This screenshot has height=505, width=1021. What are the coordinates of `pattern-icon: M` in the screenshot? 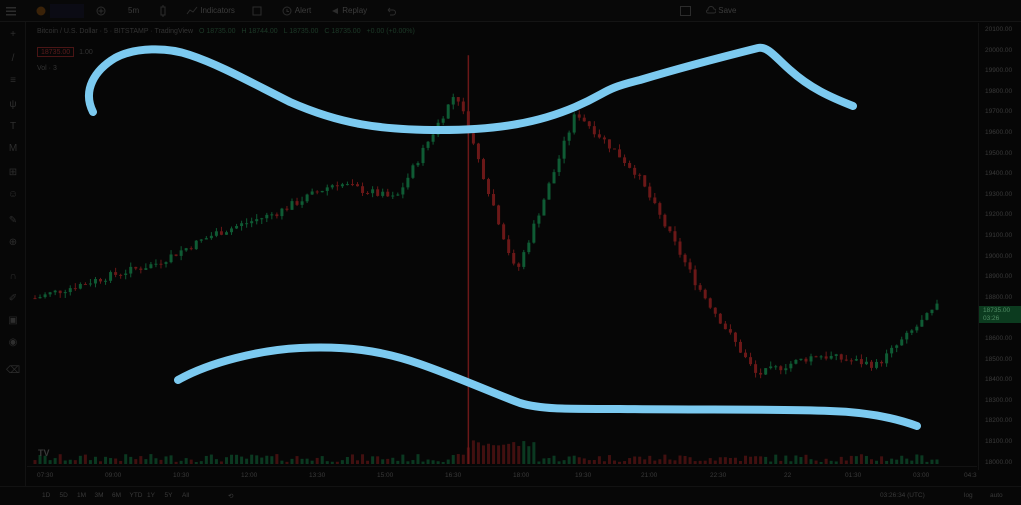 It's located at (13, 148).